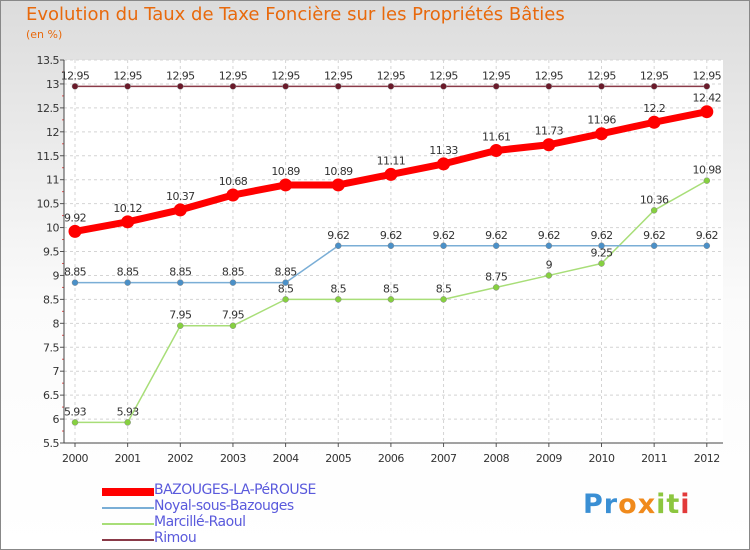 This screenshot has height=550, width=750. What do you see at coordinates (443, 150) in the screenshot?
I see `data-label-bazouges-2007: 11.33` at bounding box center [443, 150].